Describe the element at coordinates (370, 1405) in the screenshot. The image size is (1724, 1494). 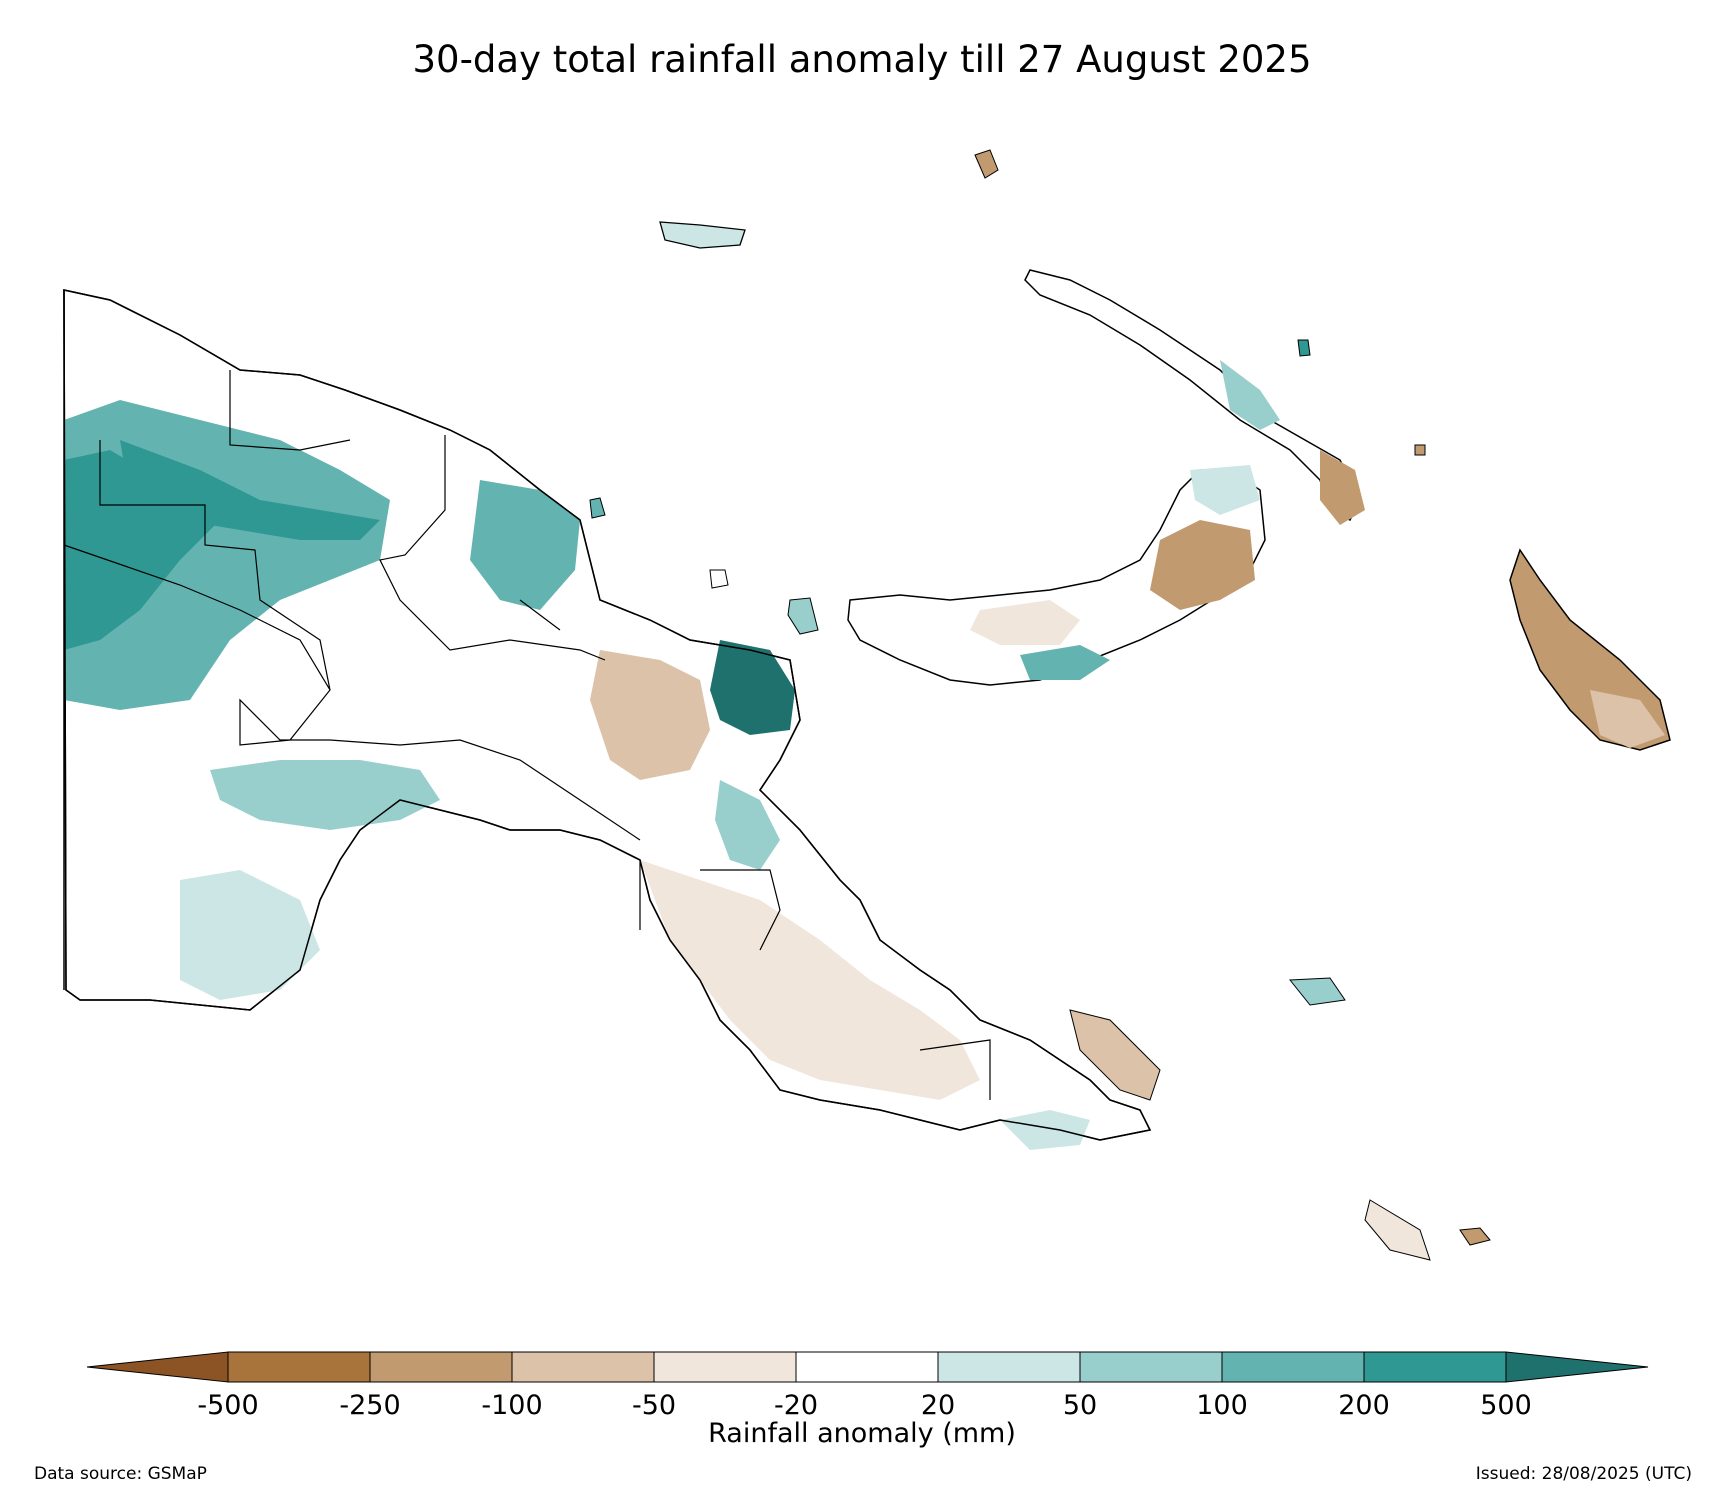
I see `colorbar-tick-2: -250` at that location.